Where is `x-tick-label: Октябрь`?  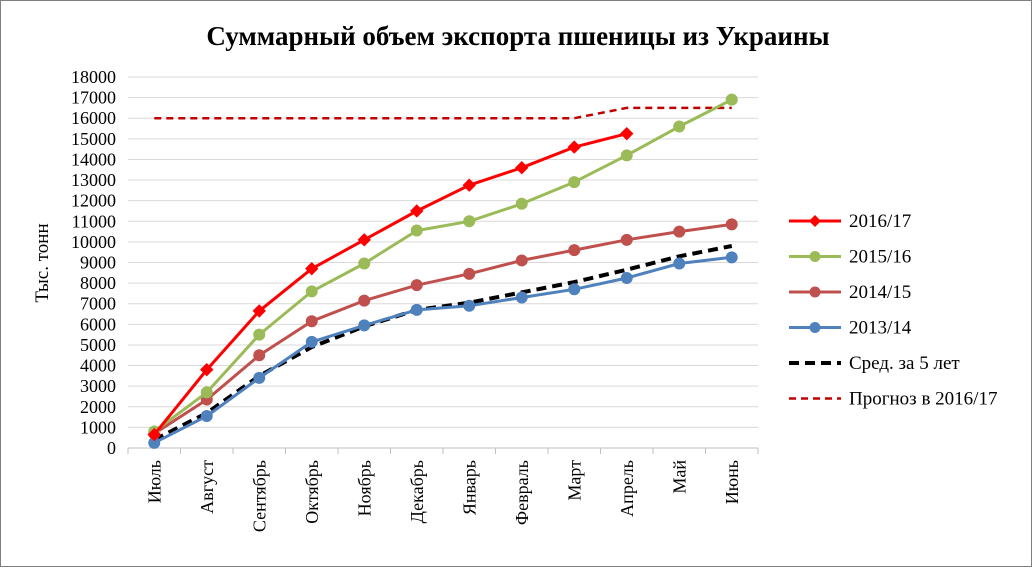
x-tick-label: Октябрь is located at coordinates (312, 492).